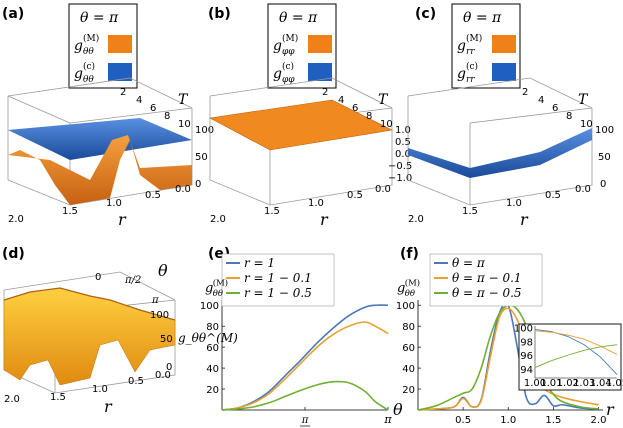 Image resolution: width=623 pixels, height=428 pixels. Describe the element at coordinates (70, 211) in the screenshot. I see `panel-a-r-tick: 1.5` at that location.